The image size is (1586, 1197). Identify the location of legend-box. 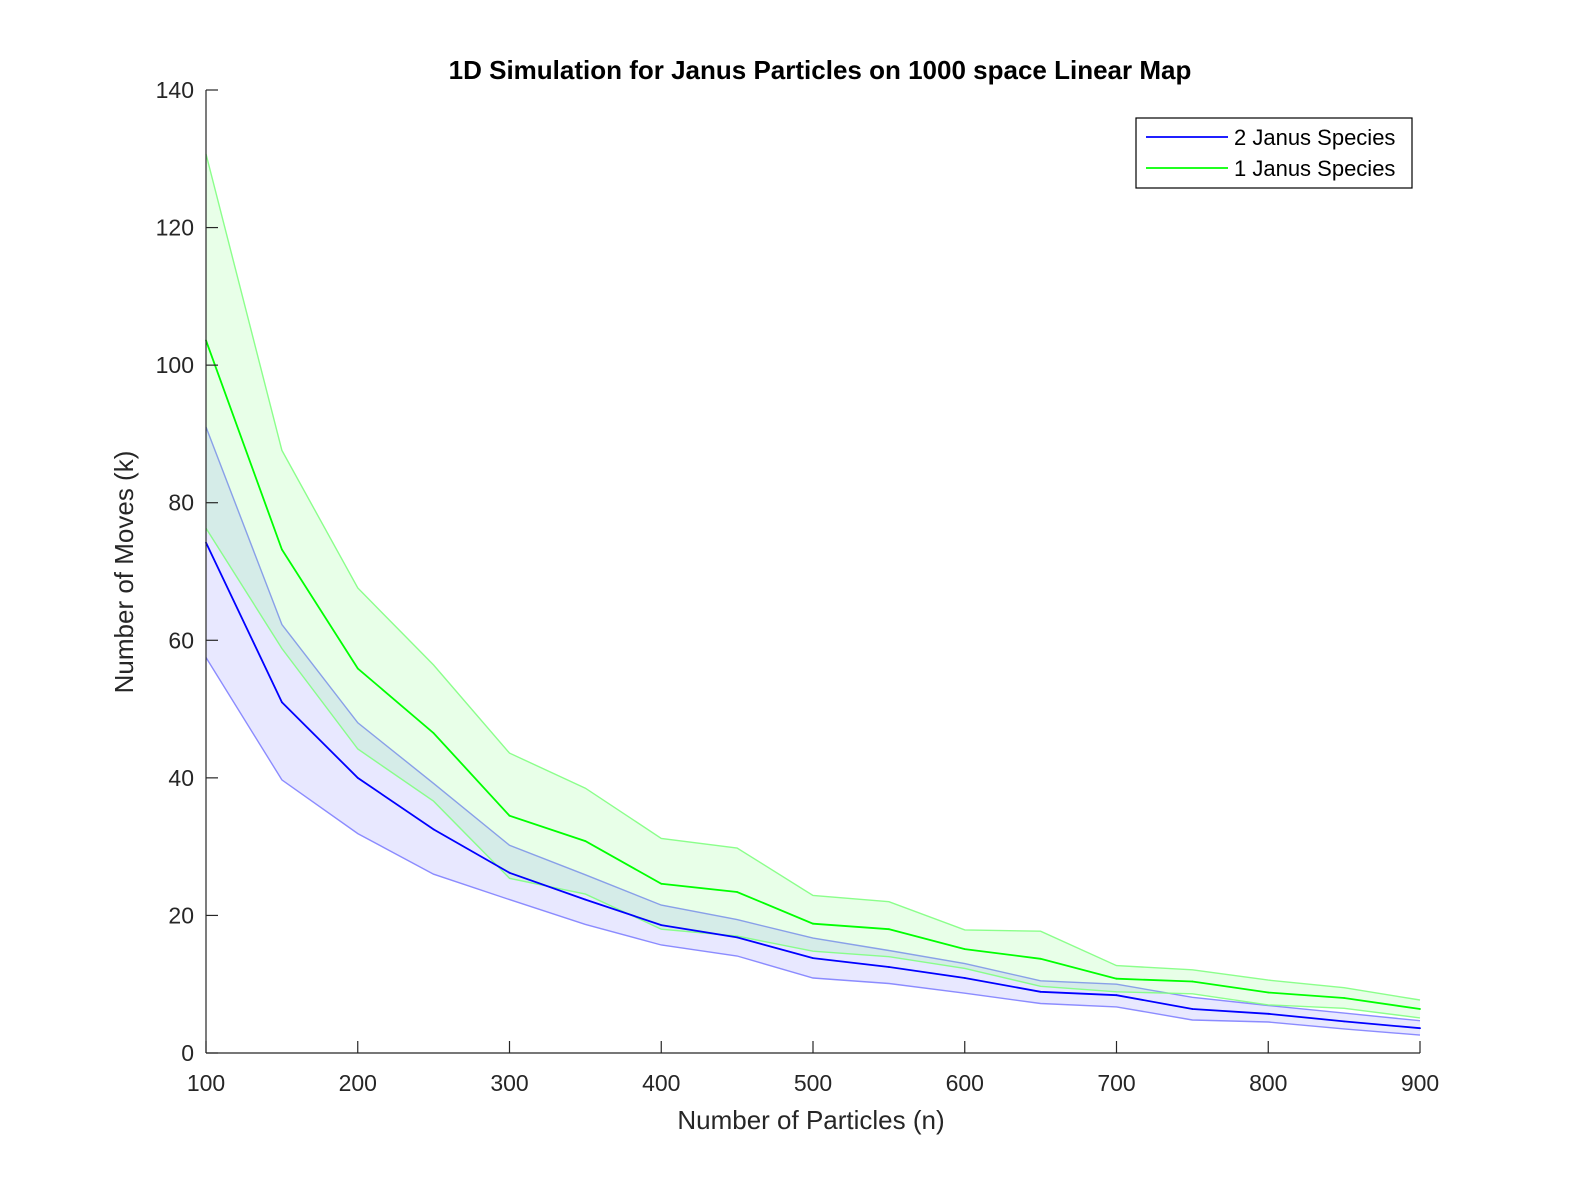
(1274, 153).